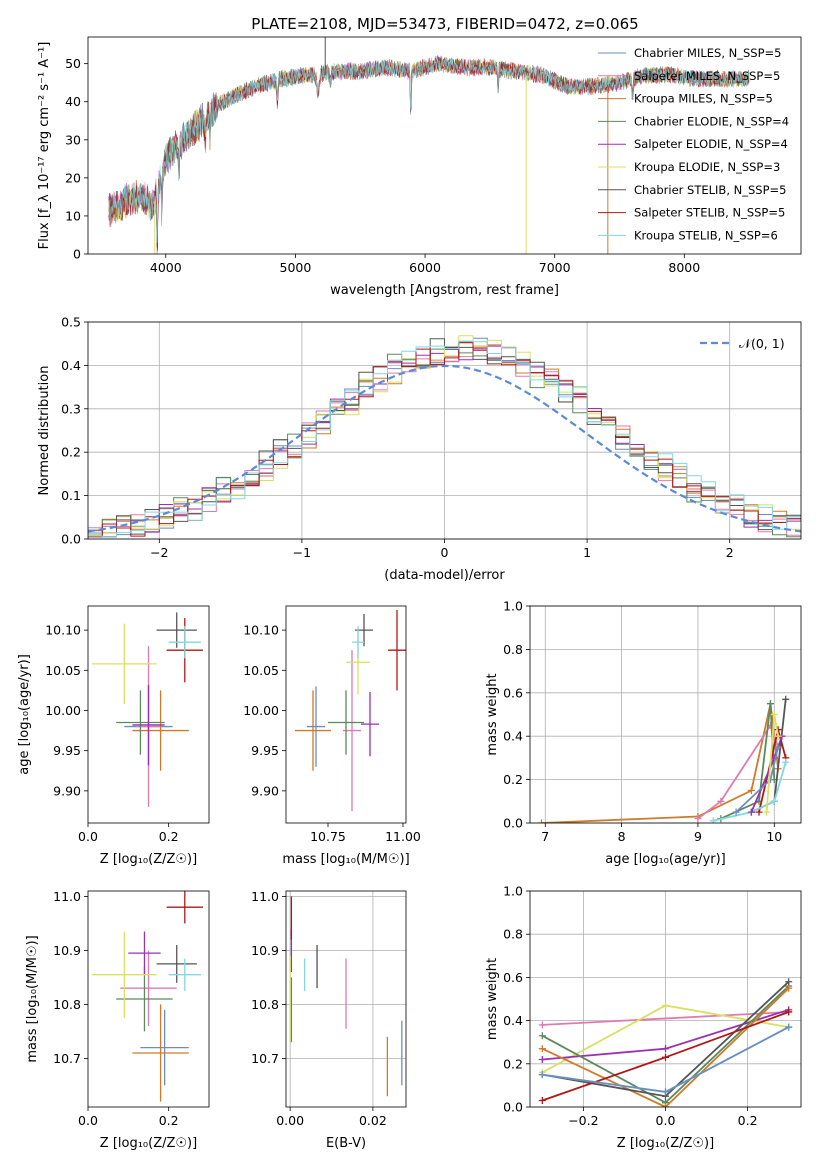 The height and width of the screenshot is (1170, 819). What do you see at coordinates (513, 649) in the screenshot?
I see `mass_weight_vs_age-ytick-label: 0.8` at bounding box center [513, 649].